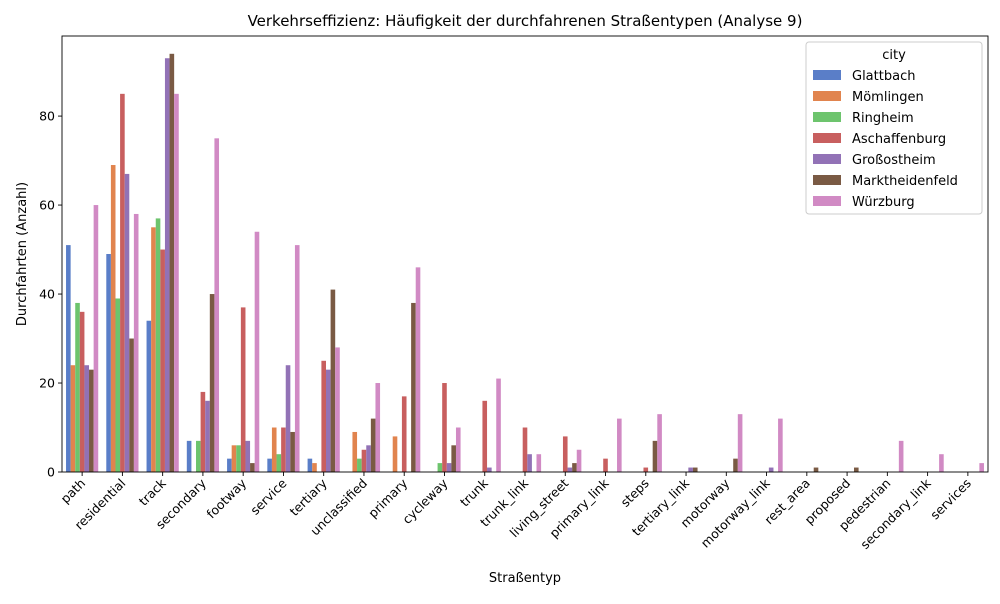 The height and width of the screenshot is (604, 1000). Describe the element at coordinates (149, 396) in the screenshot. I see `bar-track-Glattbach` at that location.